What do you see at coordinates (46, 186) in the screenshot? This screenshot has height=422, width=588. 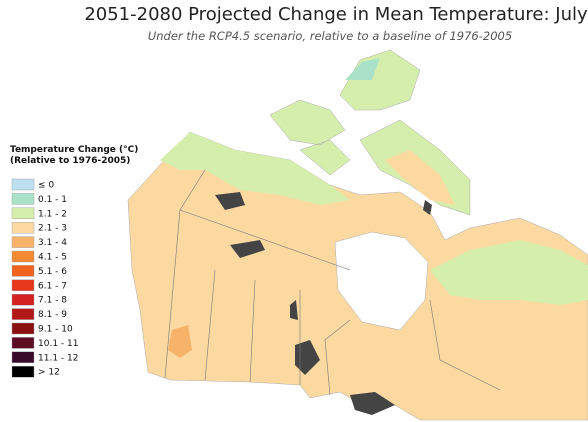 I see `legend-label: ≤ 0` at bounding box center [46, 186].